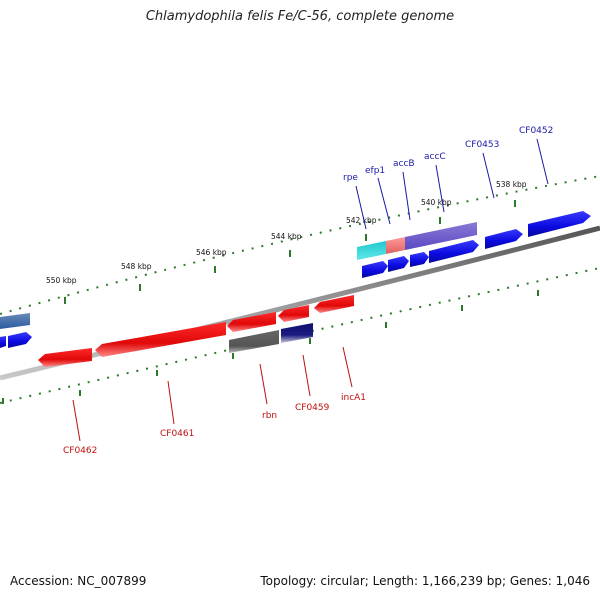 This screenshot has width=600, height=600. I want to click on scale-label-546: 546 kbp, so click(211, 252).